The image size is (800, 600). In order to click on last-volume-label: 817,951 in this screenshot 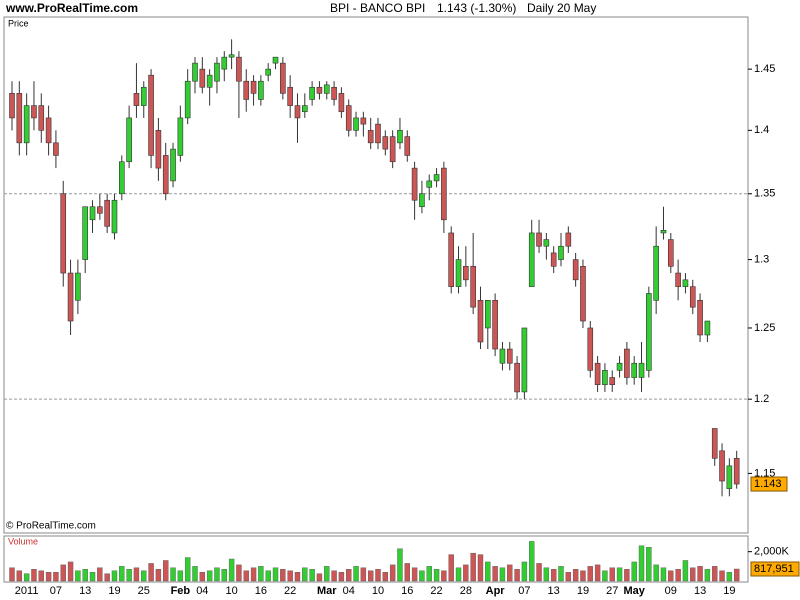, I will do `click(774, 569)`.